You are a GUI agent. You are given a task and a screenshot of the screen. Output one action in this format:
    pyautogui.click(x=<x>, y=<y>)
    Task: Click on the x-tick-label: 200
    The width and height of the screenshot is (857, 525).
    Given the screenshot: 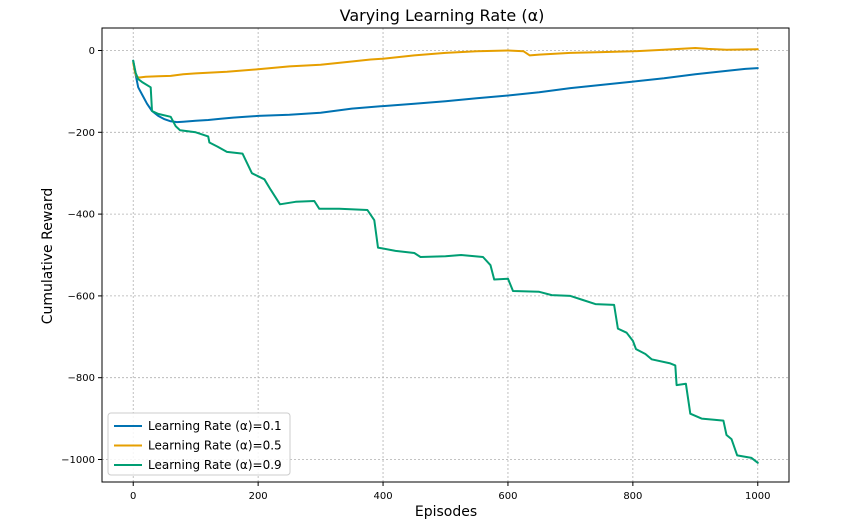 What is the action you would take?
    pyautogui.click(x=258, y=496)
    